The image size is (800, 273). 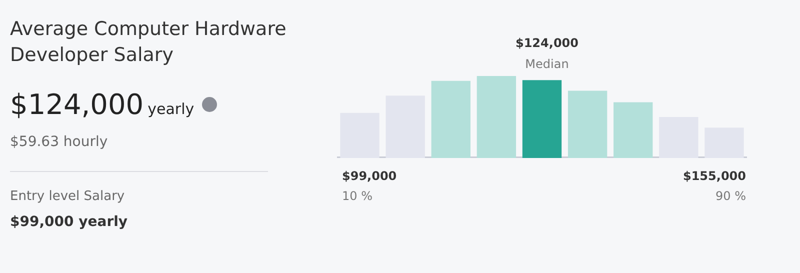 What do you see at coordinates (171, 109) in the screenshot?
I see `text: yearly` at bounding box center [171, 109].